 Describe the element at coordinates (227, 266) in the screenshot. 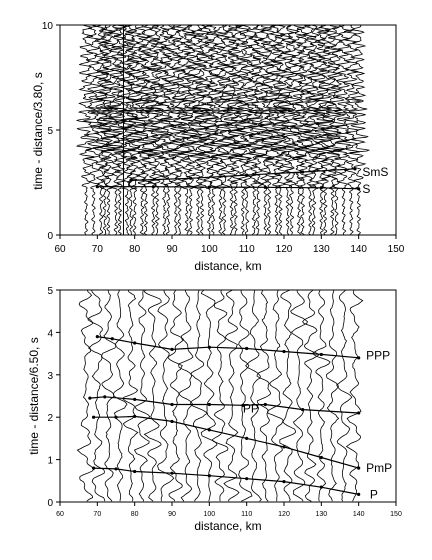

I see `shear-wave-x-axis-title: distance, km` at that location.